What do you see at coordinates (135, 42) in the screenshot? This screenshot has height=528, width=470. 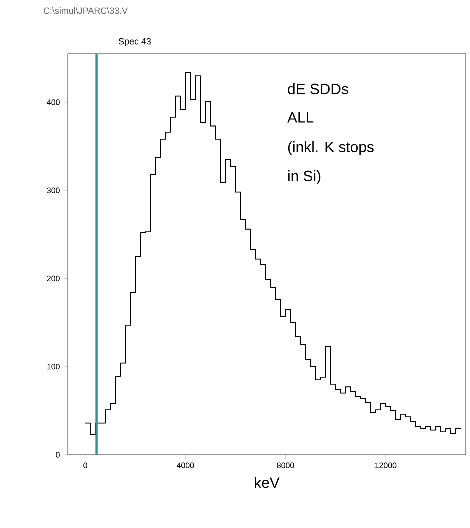 I see `chart-subtitle: Spec 43` at bounding box center [135, 42].